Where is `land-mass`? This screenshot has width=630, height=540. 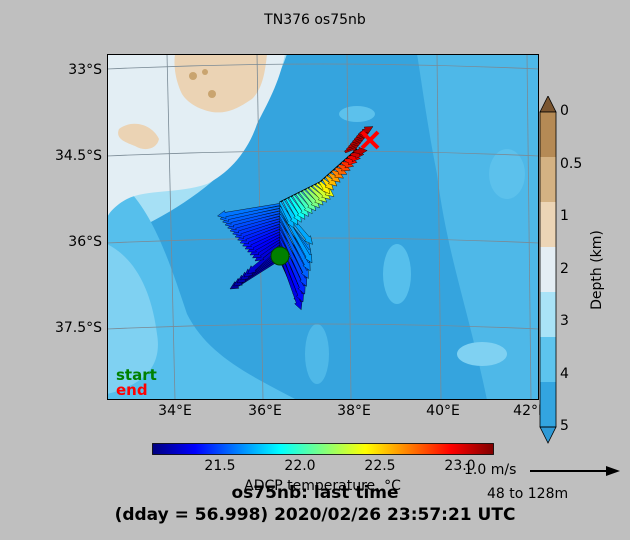
land-mass is located at coordinates (220, 83).